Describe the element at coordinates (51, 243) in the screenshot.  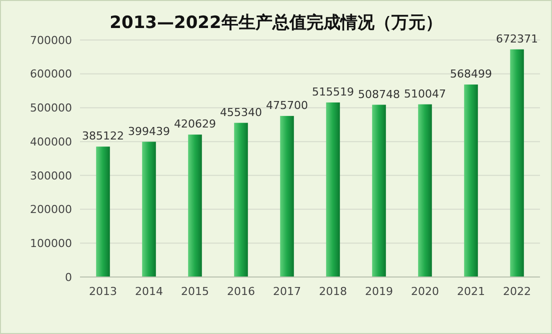
I see `y-tick-label: 100000` at that location.